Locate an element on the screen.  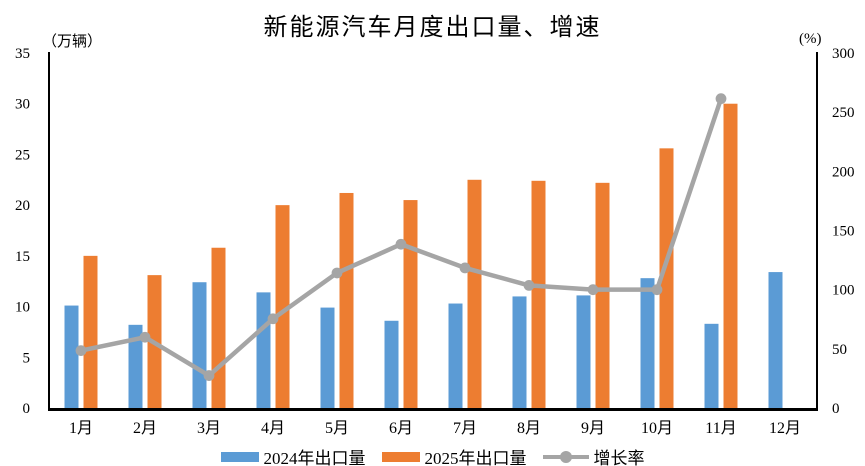
legend-line-marker-icon is located at coordinates (565, 456).